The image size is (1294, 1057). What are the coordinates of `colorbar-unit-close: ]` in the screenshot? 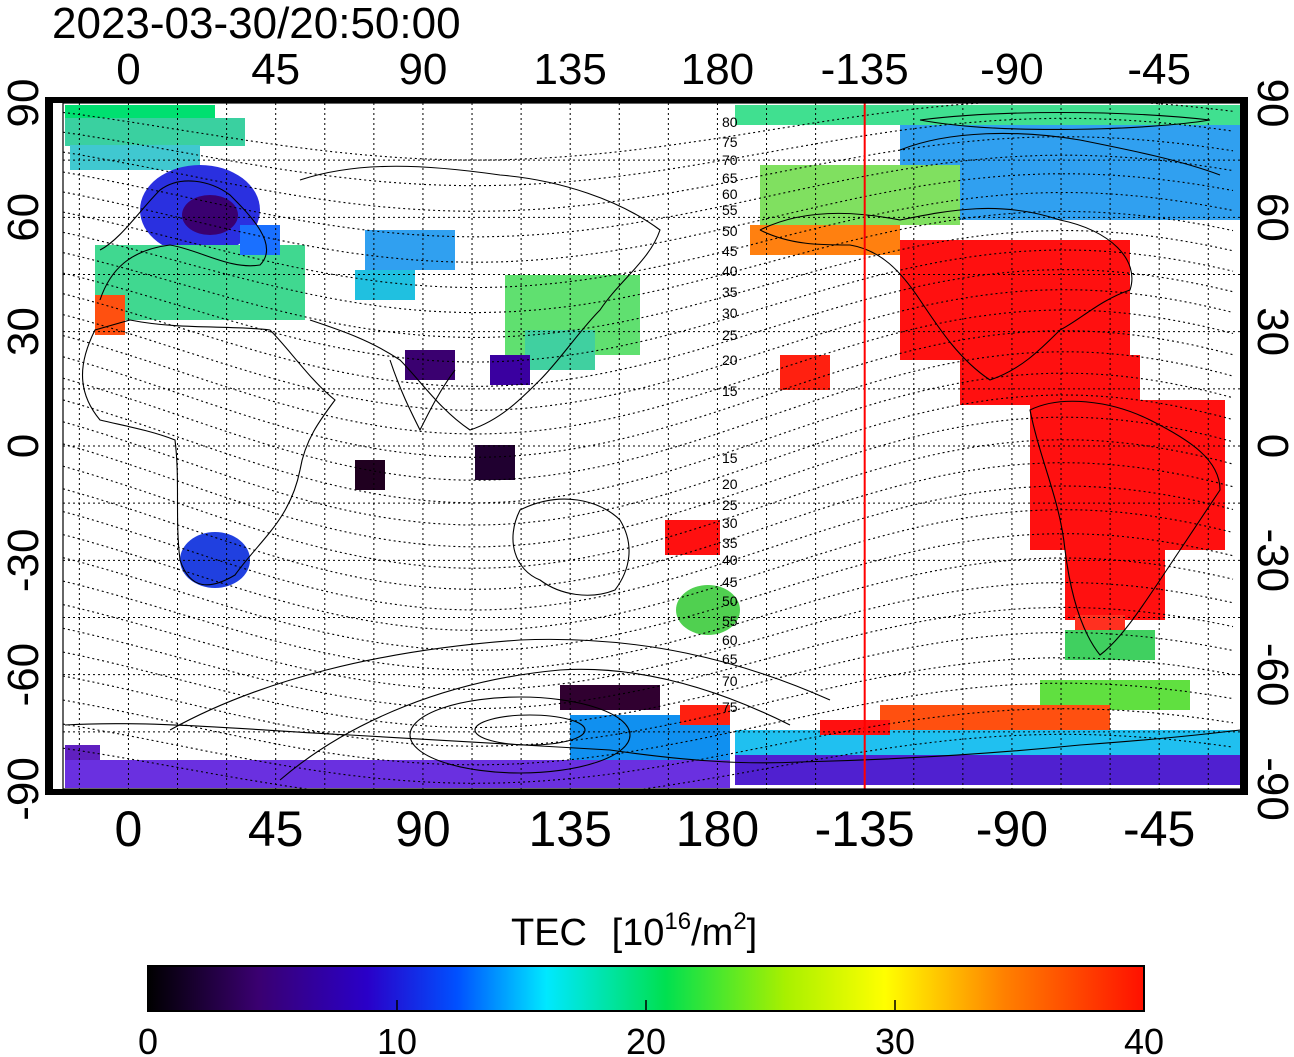 It's located at (752, 933).